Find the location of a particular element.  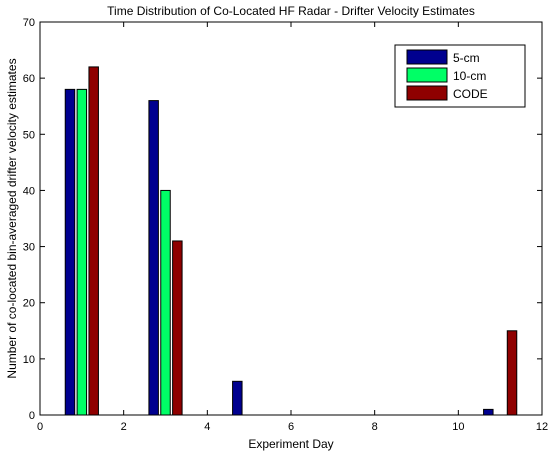

x-tick-label: 2 is located at coordinates (124, 427).